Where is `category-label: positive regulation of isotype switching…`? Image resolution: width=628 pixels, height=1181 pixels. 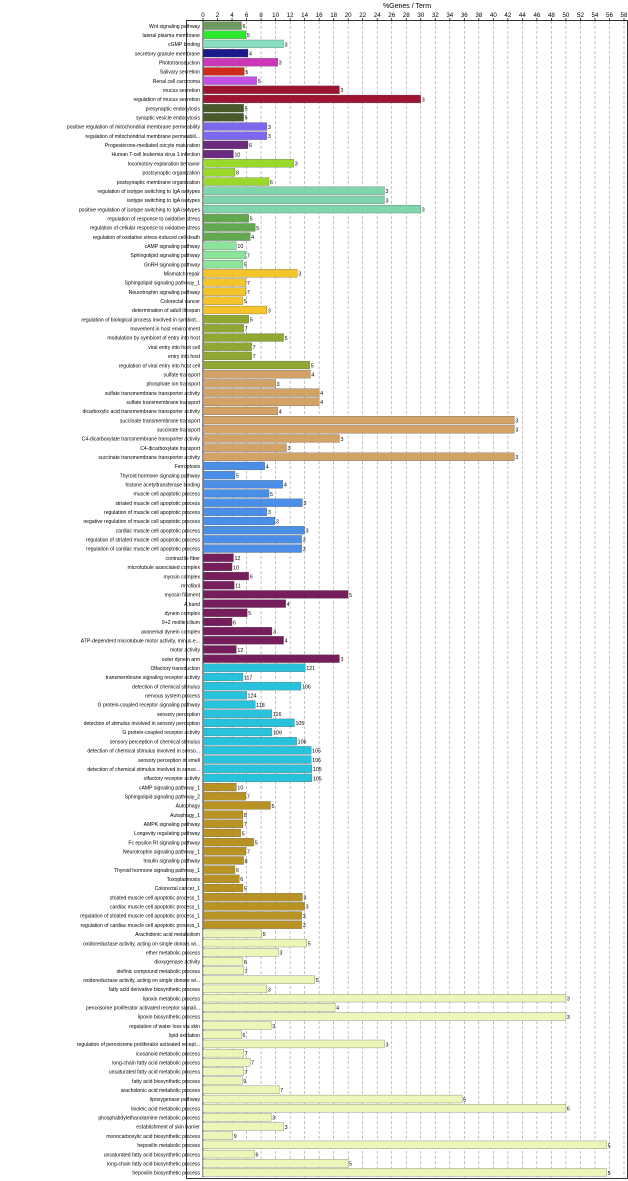
category-label: positive regulation of isotype switching… is located at coordinates (140, 210).